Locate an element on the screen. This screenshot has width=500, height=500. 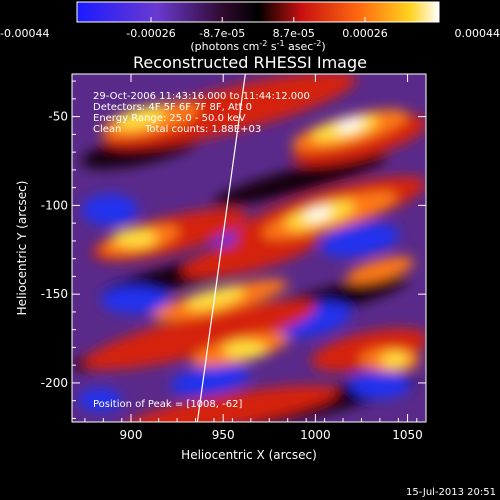
colorbar-tick-label: -0.00026 is located at coordinates (150, 33).